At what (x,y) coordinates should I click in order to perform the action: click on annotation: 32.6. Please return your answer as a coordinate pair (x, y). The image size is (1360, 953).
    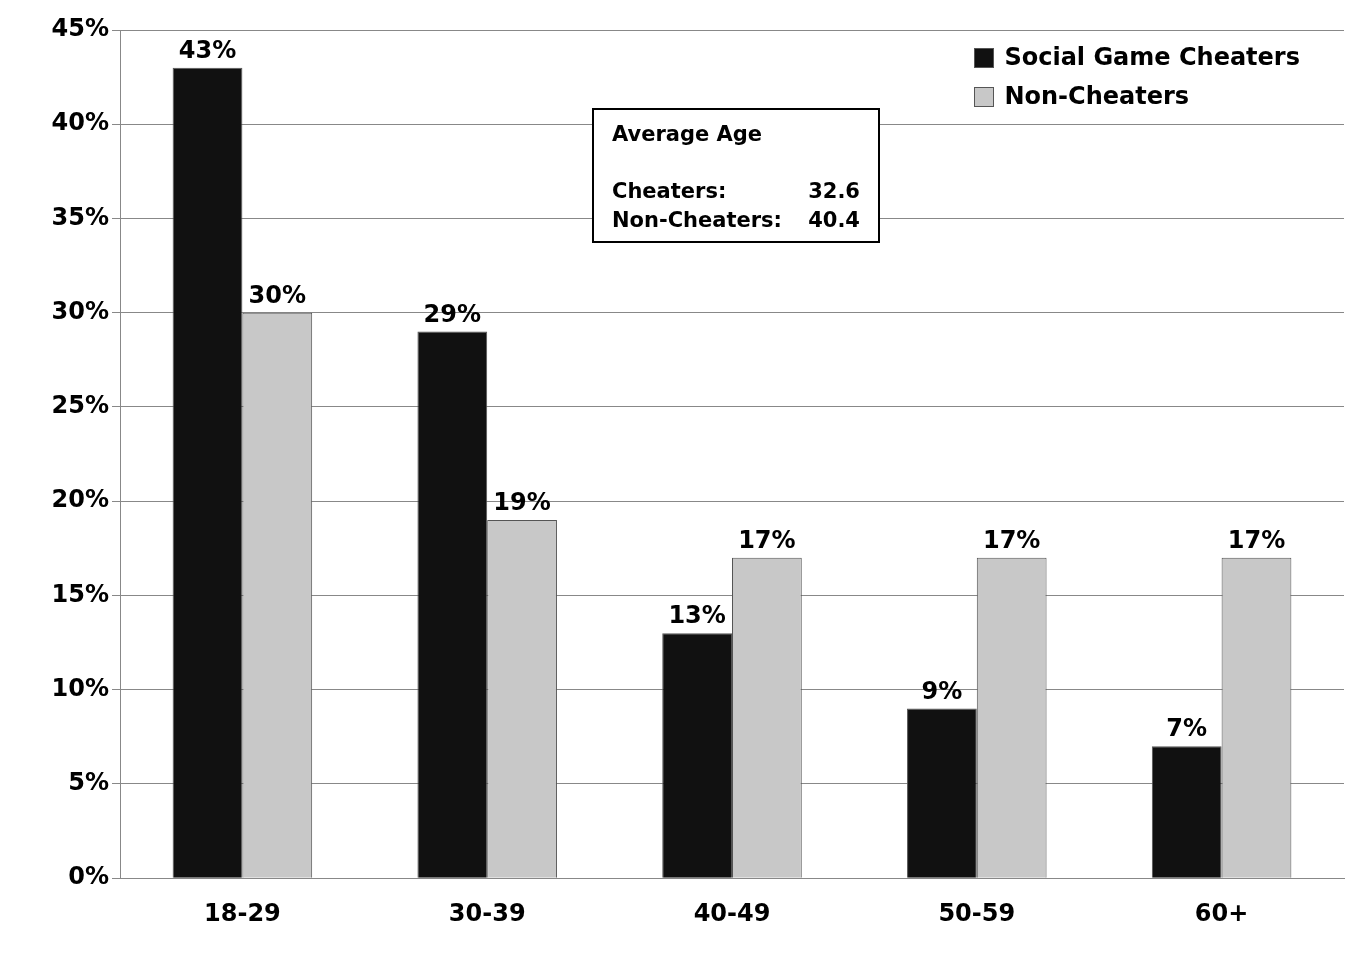
    Looking at the image, I should click on (834, 191).